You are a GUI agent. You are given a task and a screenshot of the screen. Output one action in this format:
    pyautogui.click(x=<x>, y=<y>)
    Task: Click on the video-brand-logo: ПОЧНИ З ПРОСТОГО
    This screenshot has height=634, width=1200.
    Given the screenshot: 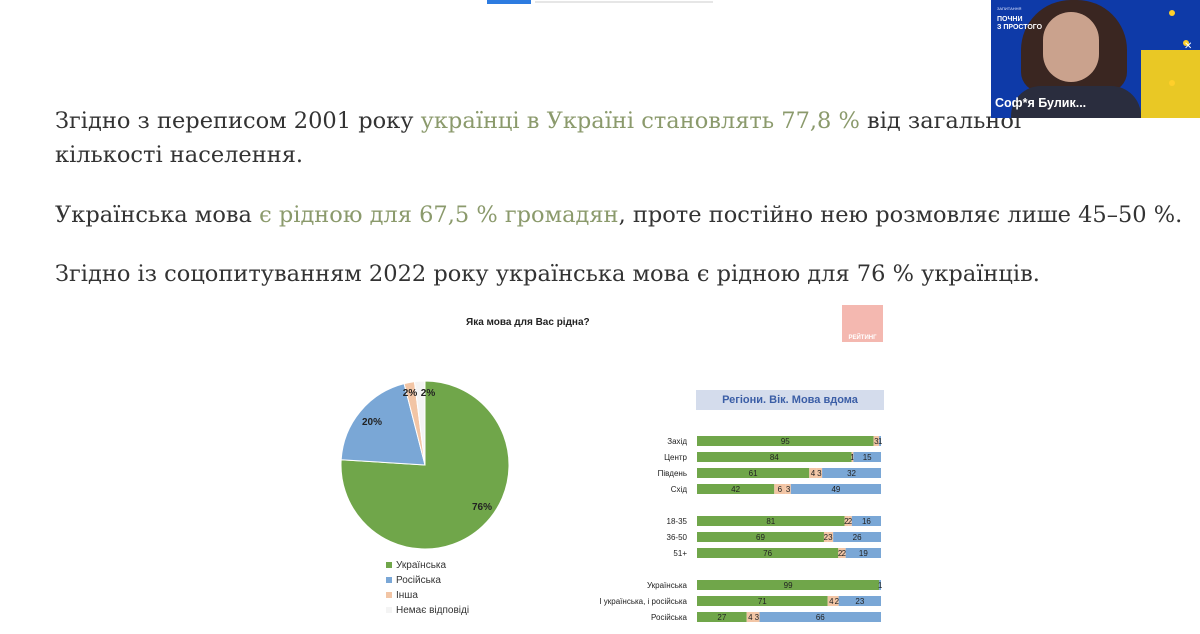 What is the action you would take?
    pyautogui.click(x=1020, y=23)
    